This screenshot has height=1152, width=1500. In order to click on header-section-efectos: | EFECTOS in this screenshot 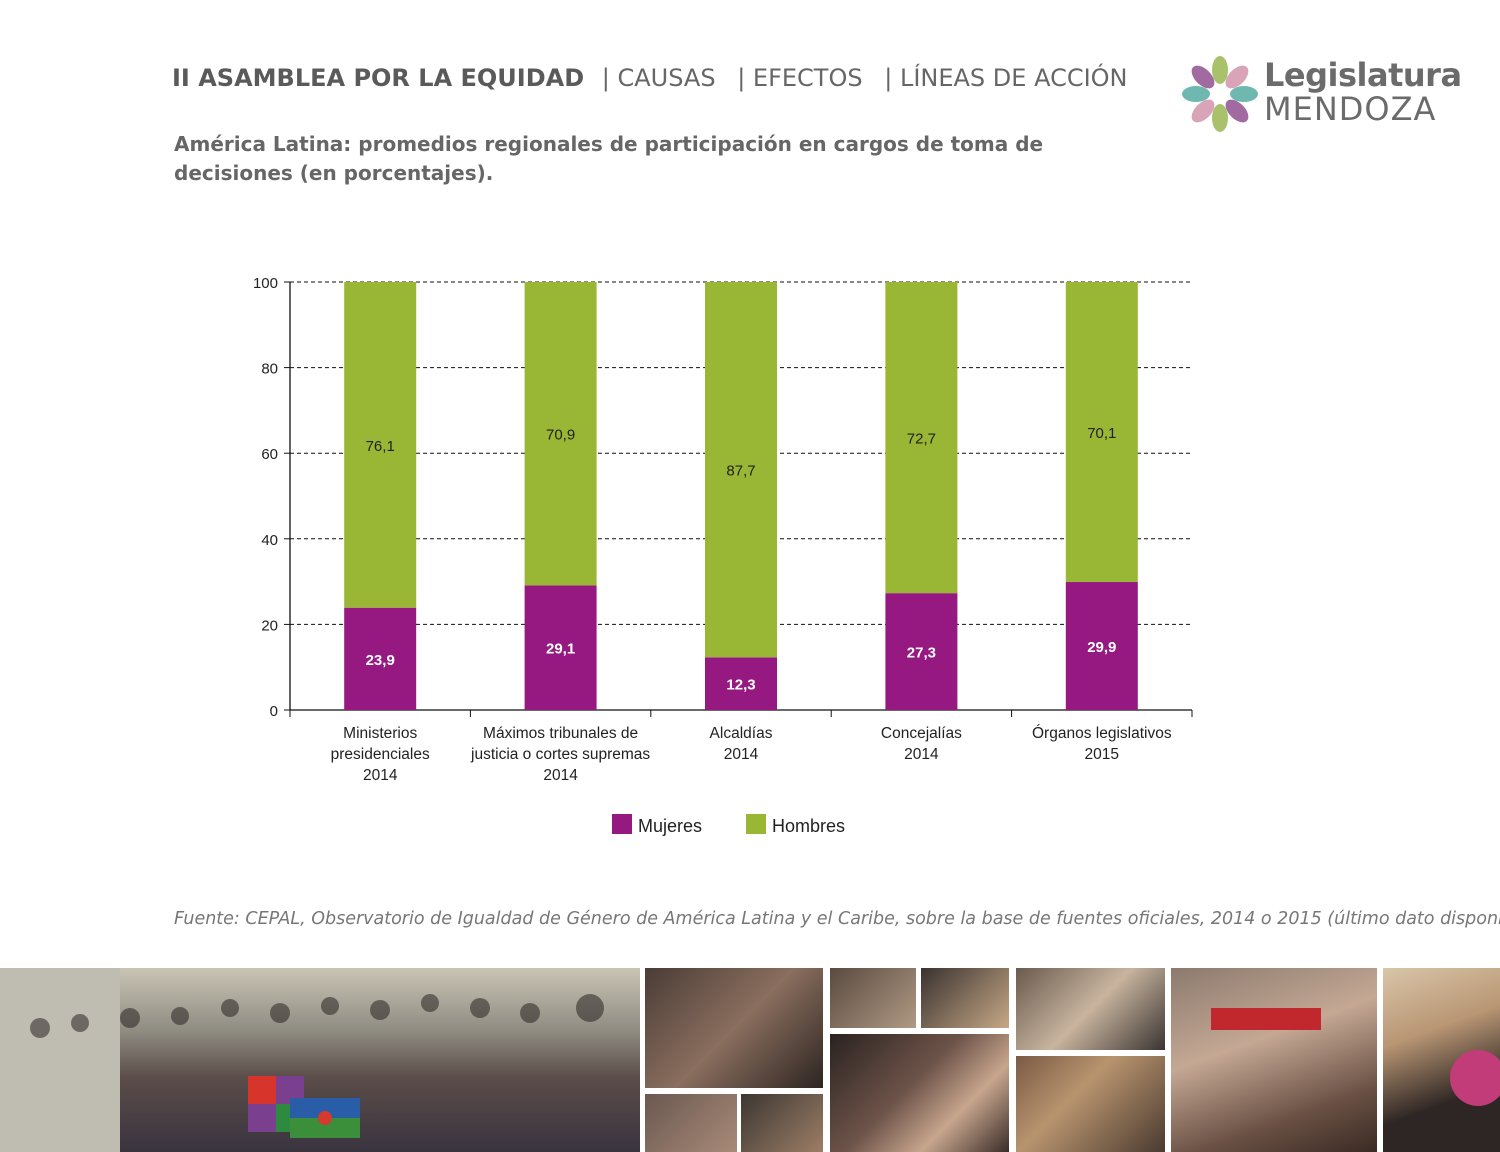, I will do `click(800, 78)`.